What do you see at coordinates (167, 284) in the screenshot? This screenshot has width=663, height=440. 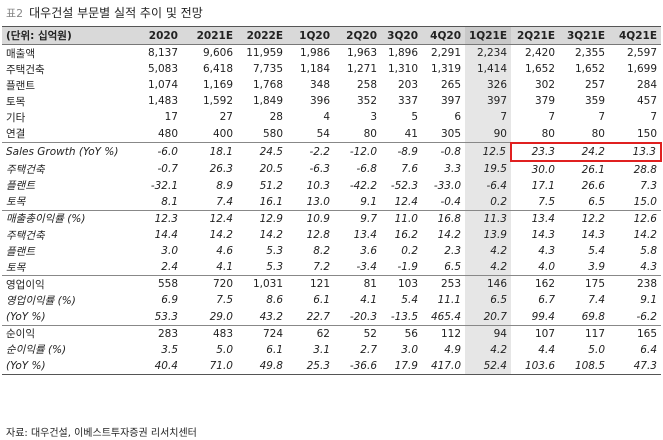 I see `cell: 558` at bounding box center [167, 284].